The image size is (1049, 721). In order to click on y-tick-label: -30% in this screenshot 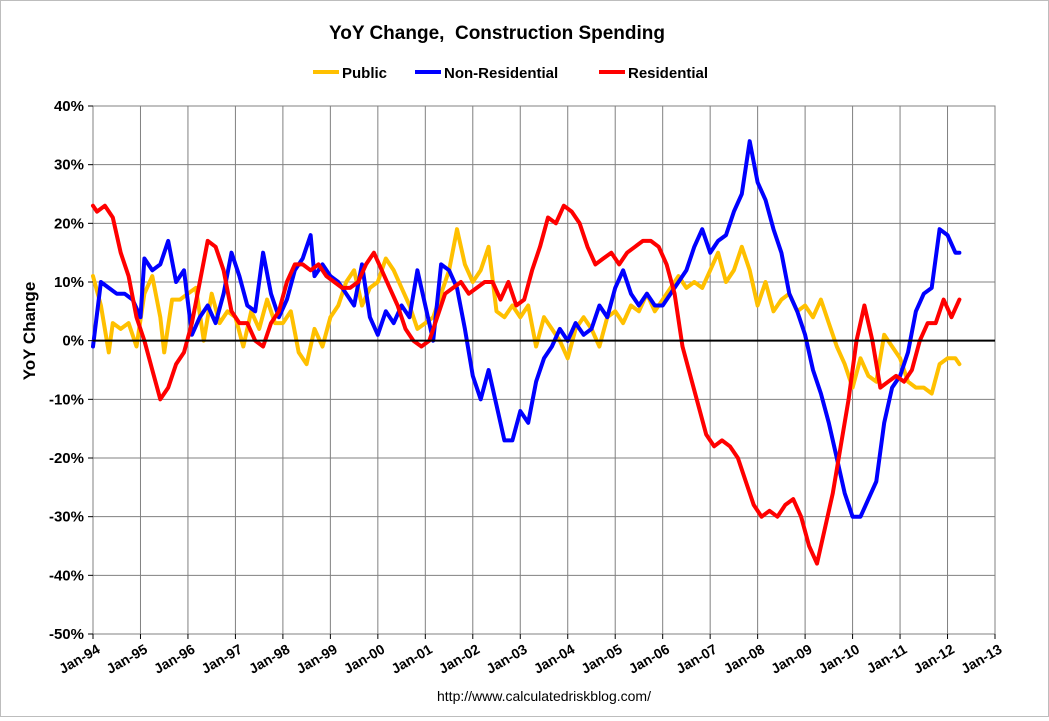, I will do `click(66, 517)`.